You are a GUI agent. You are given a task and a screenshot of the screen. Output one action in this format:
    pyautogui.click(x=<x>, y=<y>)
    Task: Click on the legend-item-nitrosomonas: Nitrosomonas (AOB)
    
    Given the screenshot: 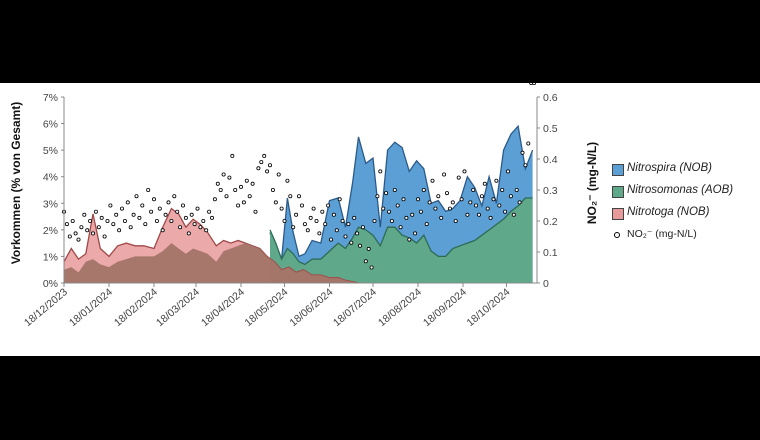 What is the action you would take?
    pyautogui.click(x=682, y=192)
    